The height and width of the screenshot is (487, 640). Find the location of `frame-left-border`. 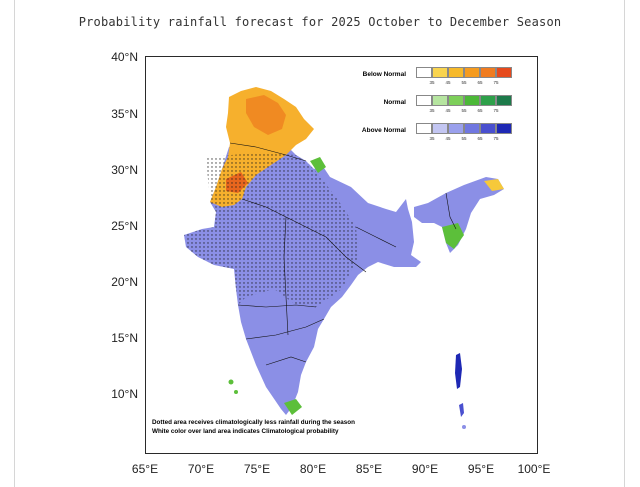

frame-left-border is located at coordinates (14, 243).